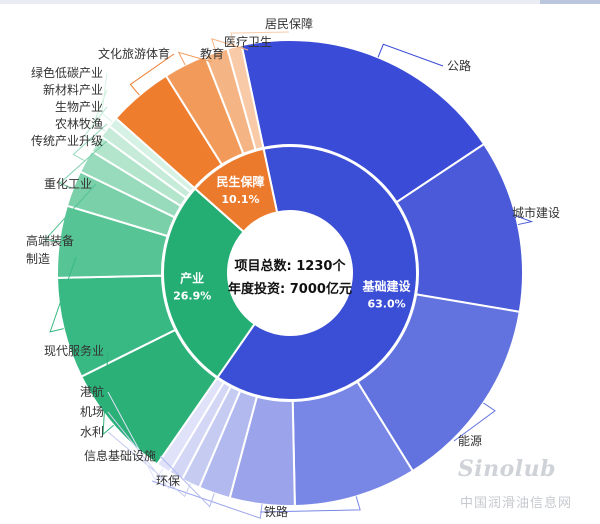  I want to click on outer-label-1: 公路, so click(459, 65).